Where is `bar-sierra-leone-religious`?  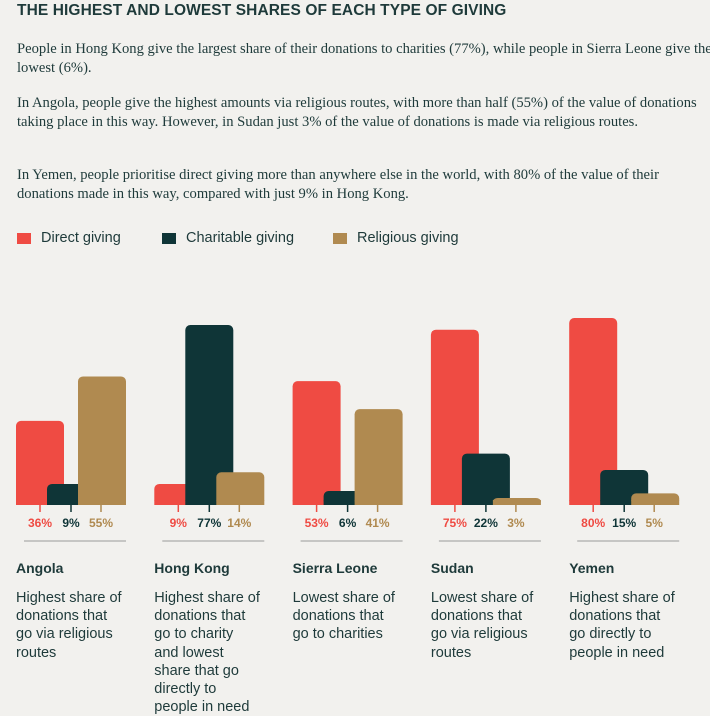 bar-sierra-leone-religious is located at coordinates (378, 457).